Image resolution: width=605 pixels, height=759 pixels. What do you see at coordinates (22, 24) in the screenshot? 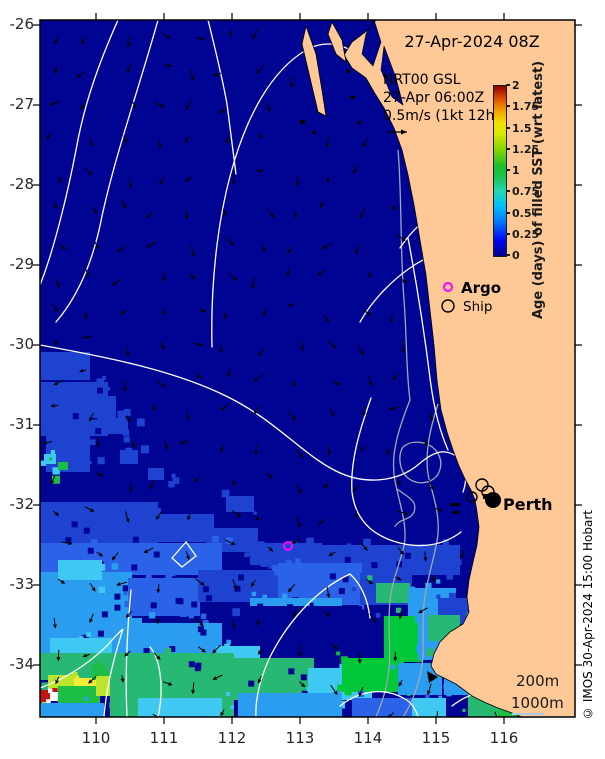
I see `y-axis-tick-label: -26` at bounding box center [22, 24].